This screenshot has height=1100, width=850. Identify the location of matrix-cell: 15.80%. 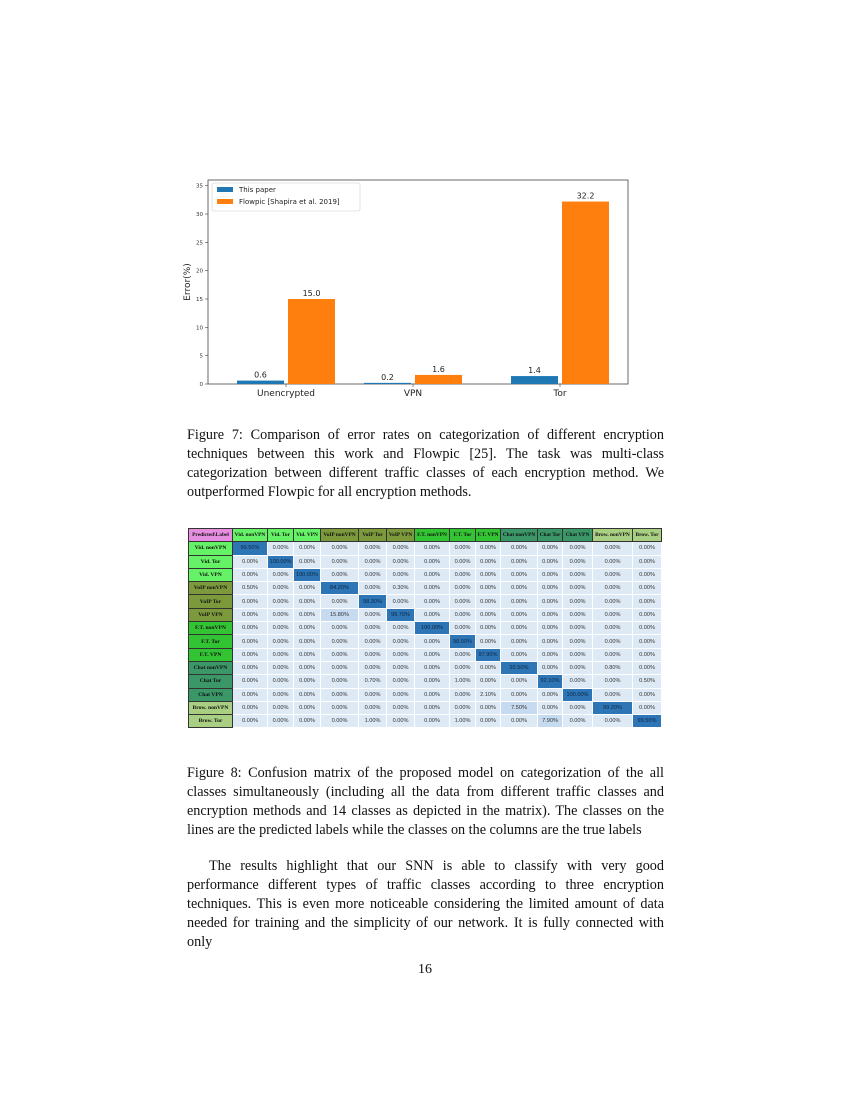
(339, 615).